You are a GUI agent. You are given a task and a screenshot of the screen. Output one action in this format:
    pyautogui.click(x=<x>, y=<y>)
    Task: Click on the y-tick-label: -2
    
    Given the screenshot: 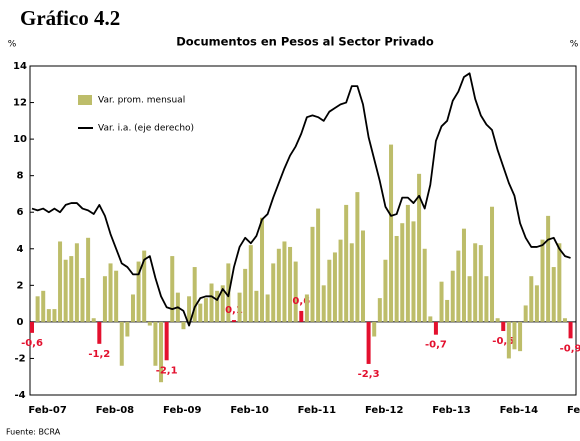 What is the action you would take?
    pyautogui.click(x=19, y=358)
    